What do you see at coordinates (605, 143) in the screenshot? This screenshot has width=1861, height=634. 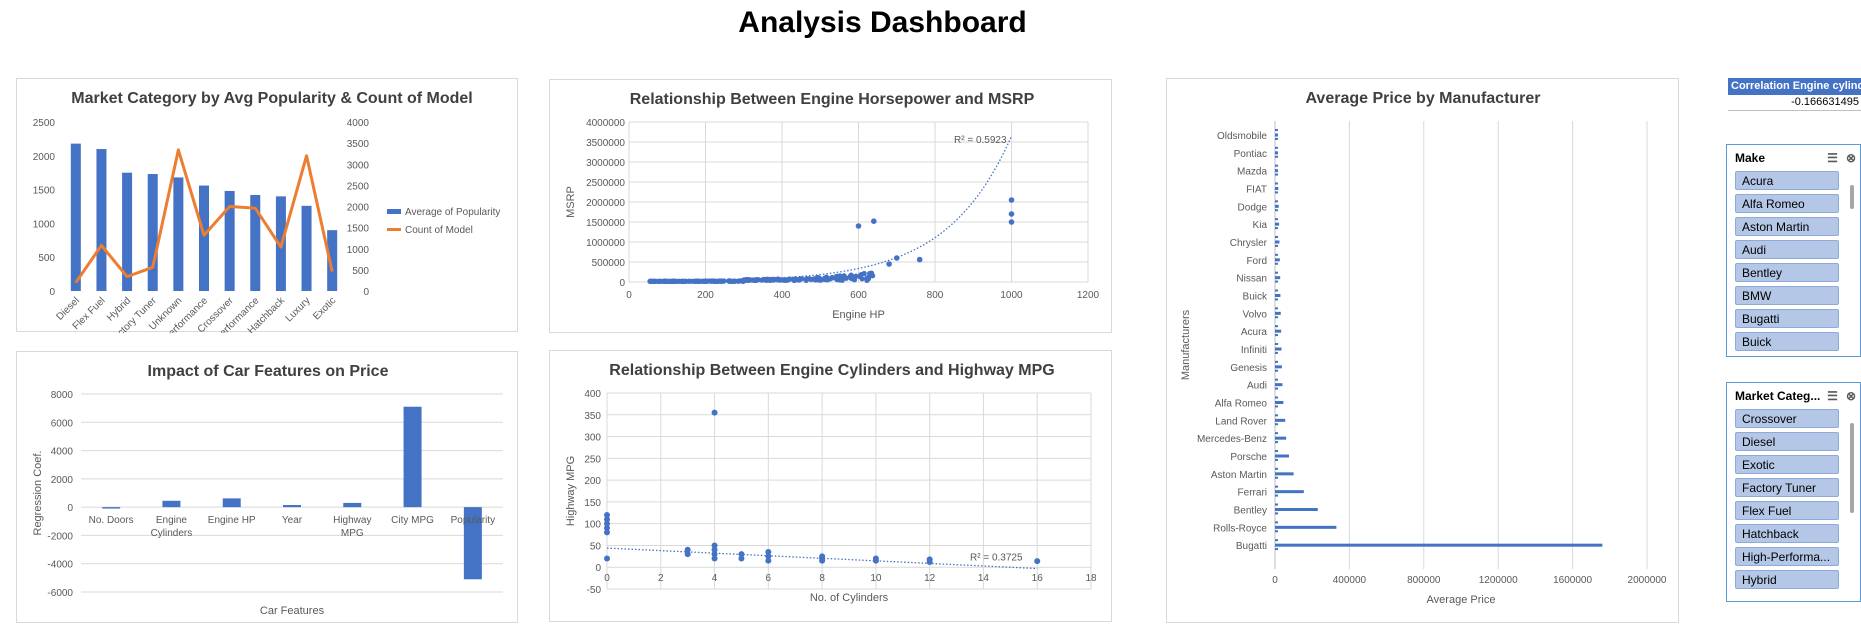 I see `y-tick-label: 3500000` at bounding box center [605, 143].